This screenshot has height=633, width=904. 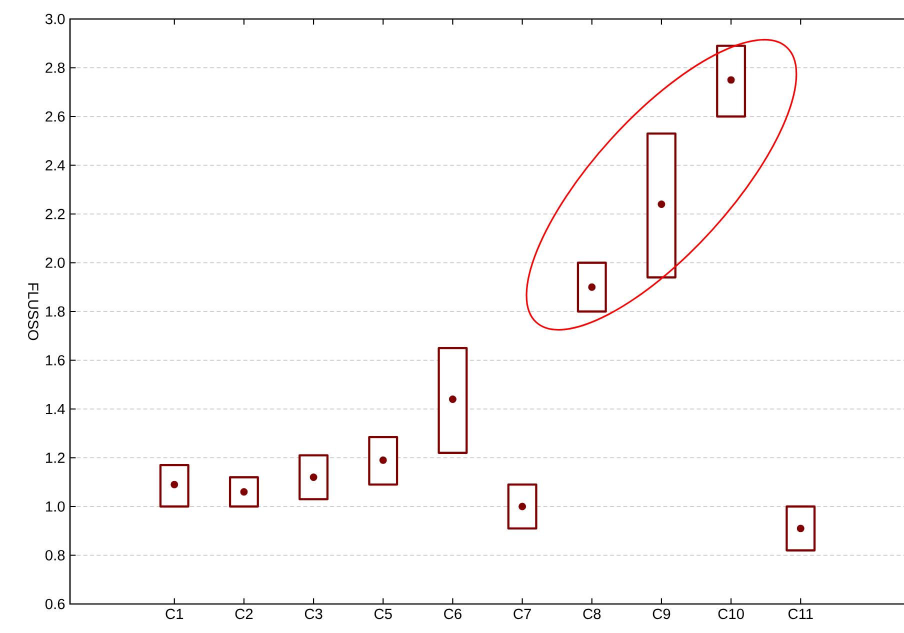 What do you see at coordinates (522, 614) in the screenshot?
I see `x-tick-label: C7` at bounding box center [522, 614].